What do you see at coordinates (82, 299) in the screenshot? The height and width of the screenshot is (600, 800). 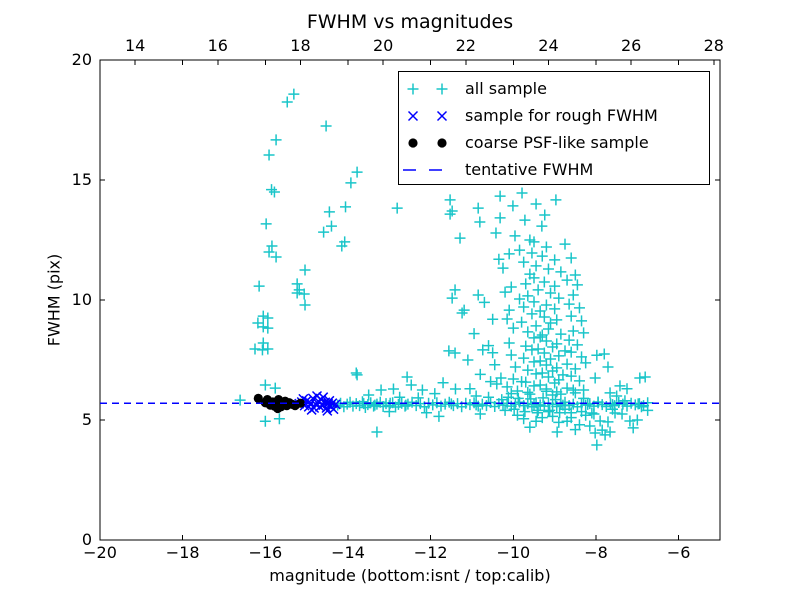 I see `tick-label: 10` at bounding box center [82, 299].